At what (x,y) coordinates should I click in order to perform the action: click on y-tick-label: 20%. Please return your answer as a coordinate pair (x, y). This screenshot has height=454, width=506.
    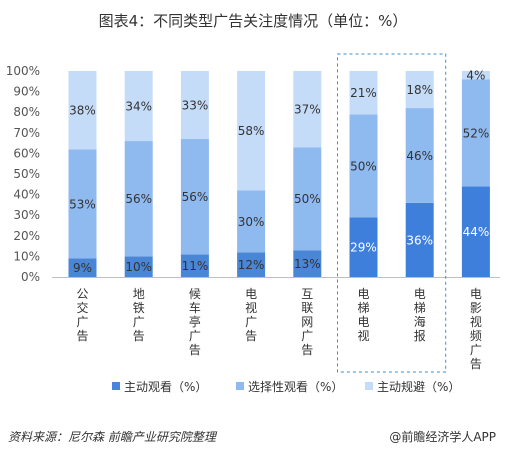
    Looking at the image, I should click on (26, 236).